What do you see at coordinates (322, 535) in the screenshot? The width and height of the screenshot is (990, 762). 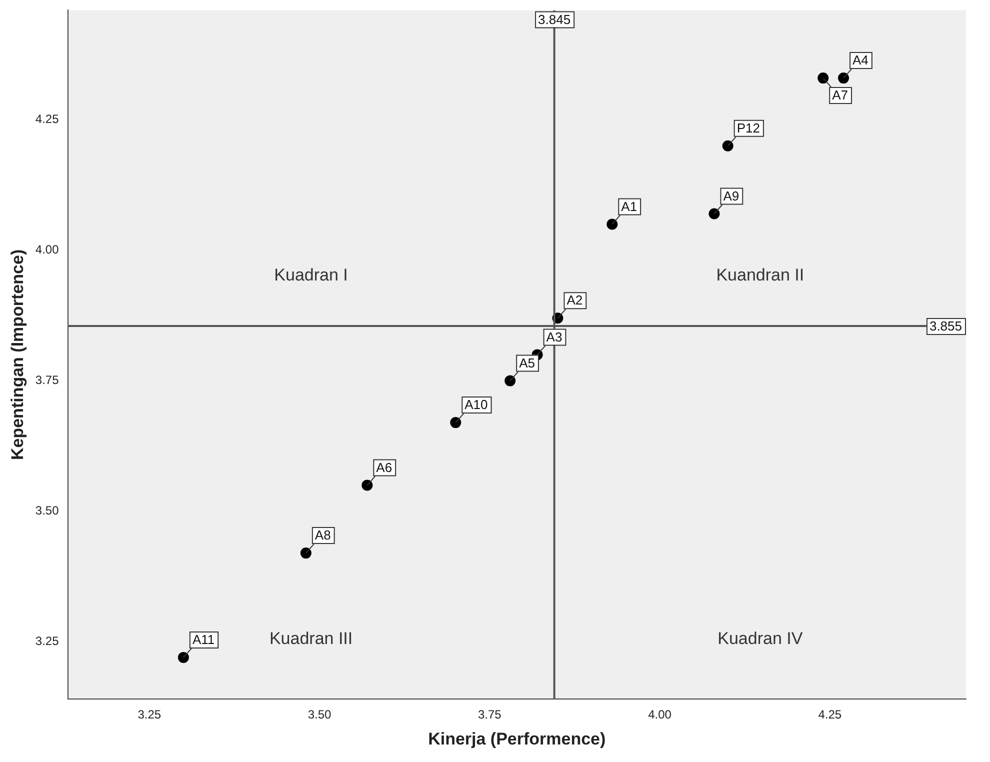 I see `annotation: A8` at bounding box center [322, 535].